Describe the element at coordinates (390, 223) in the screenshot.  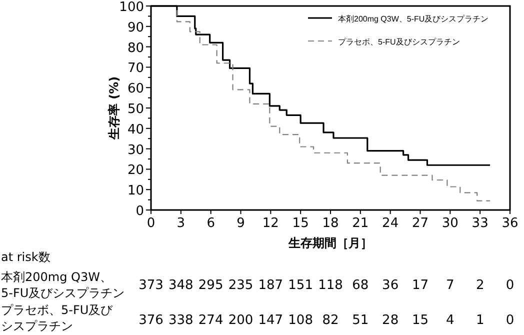
I see `x-tick-label: 24` at that location.